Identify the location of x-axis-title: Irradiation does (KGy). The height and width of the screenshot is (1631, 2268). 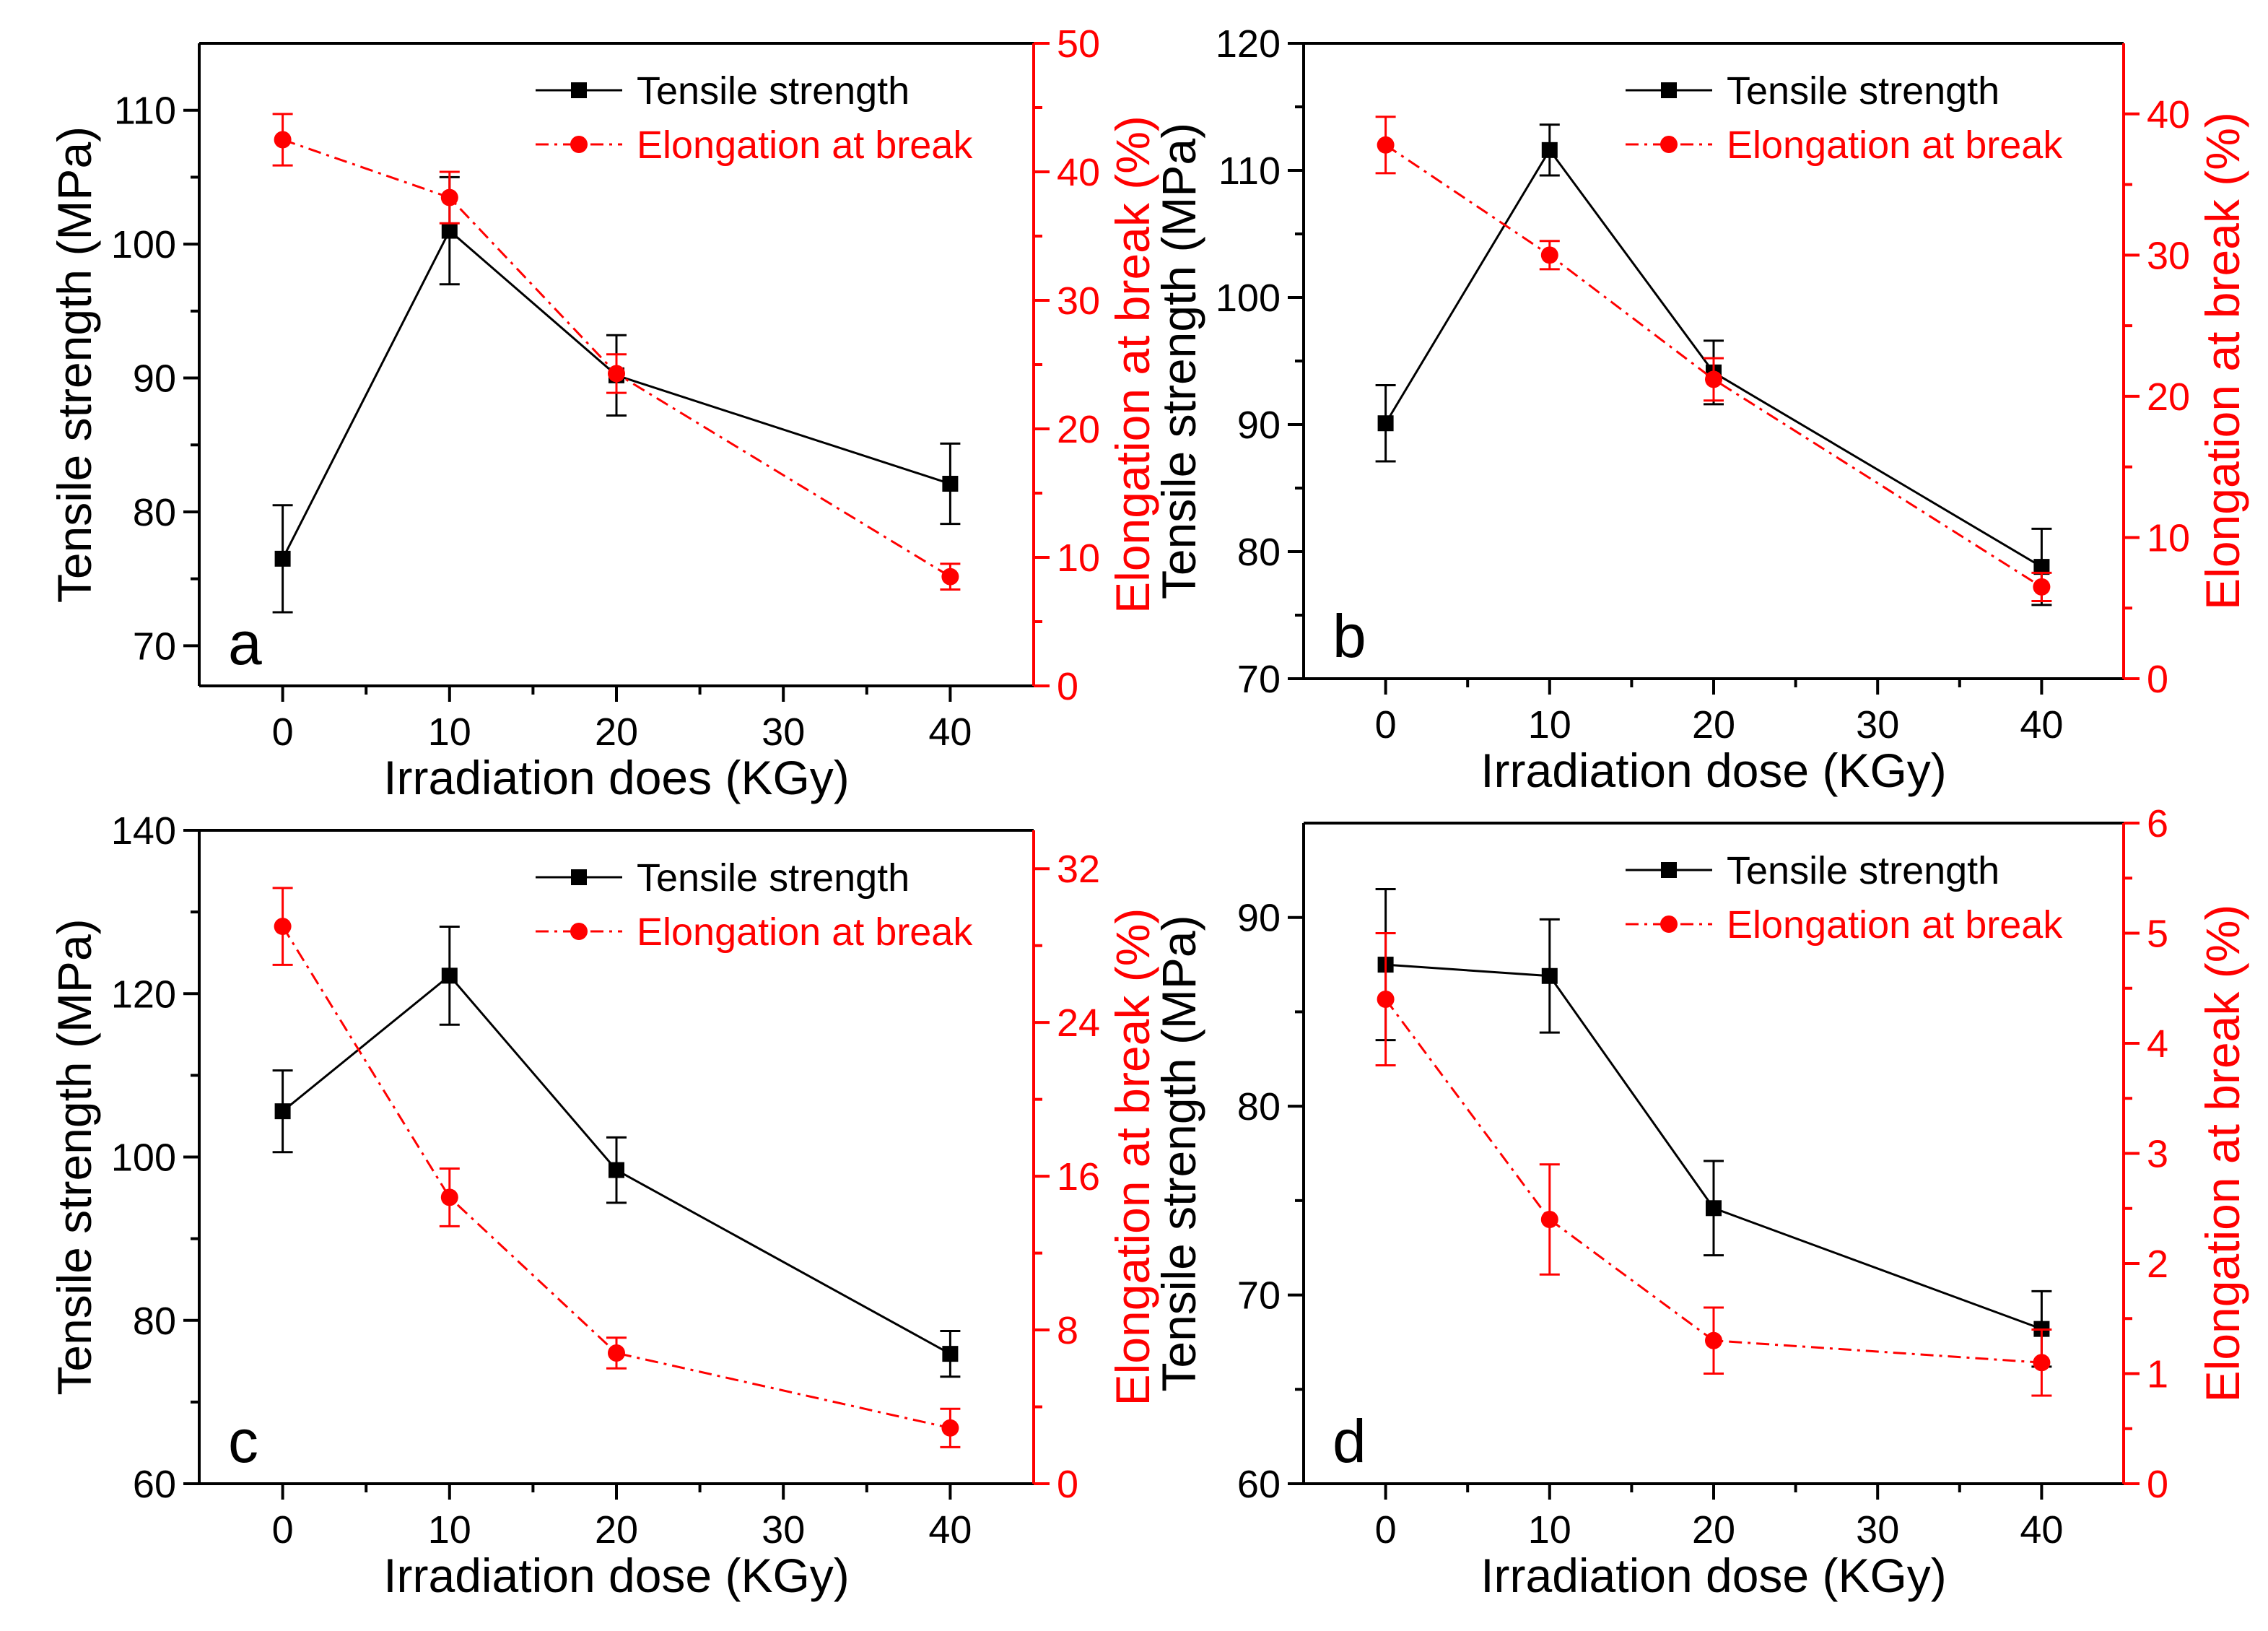
(616, 777).